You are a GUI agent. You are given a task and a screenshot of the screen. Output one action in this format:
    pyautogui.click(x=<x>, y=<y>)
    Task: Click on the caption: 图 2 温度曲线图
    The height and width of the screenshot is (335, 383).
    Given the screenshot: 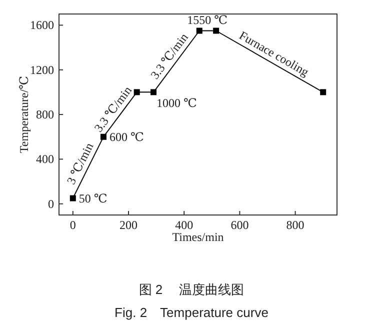 What is the action you would take?
    pyautogui.click(x=191, y=289)
    